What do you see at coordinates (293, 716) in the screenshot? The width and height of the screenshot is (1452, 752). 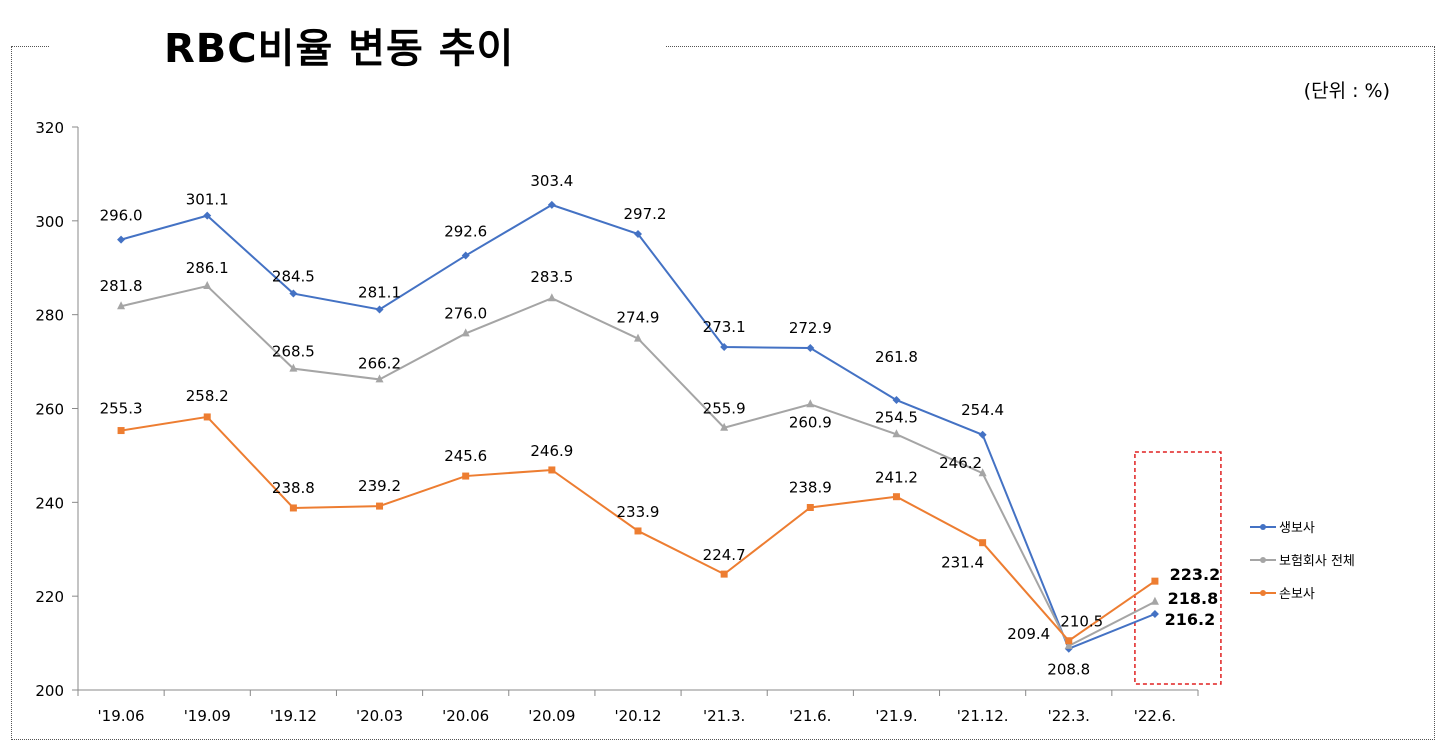 I see `x-tick-label: '19.12` at bounding box center [293, 716].